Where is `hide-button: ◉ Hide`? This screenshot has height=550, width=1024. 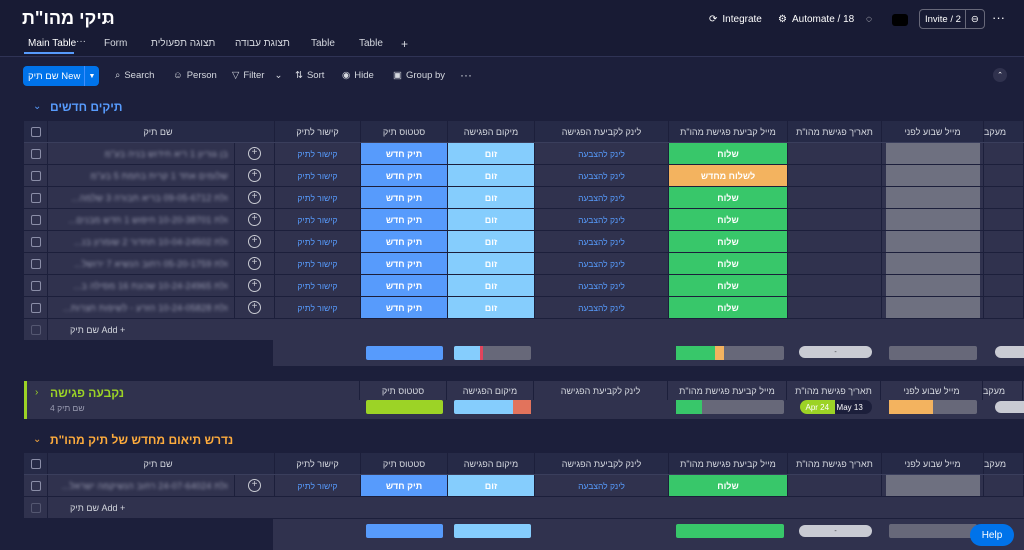 hide-button: ◉ Hide is located at coordinates (358, 75).